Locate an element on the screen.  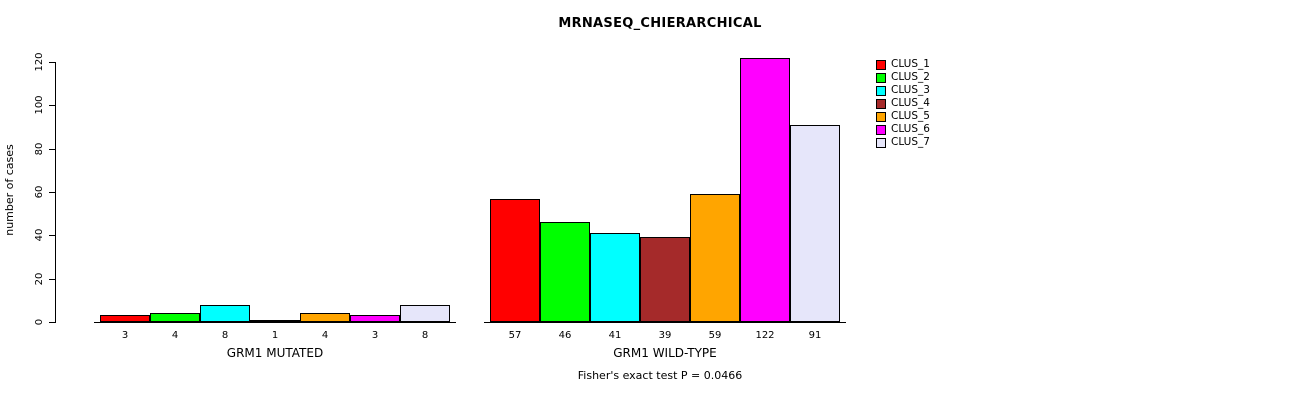
legend-item: CLUS_3 is located at coordinates (903, 90).